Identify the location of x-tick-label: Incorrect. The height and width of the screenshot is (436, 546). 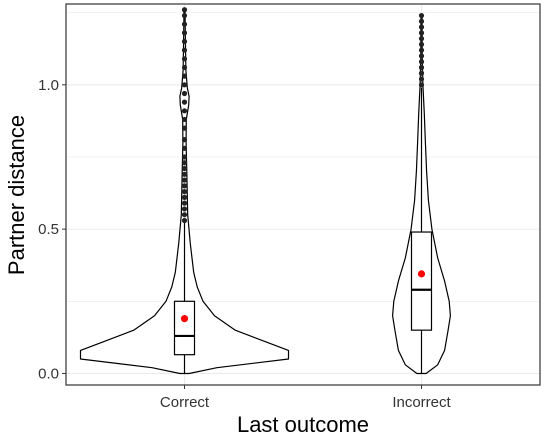
(421, 402).